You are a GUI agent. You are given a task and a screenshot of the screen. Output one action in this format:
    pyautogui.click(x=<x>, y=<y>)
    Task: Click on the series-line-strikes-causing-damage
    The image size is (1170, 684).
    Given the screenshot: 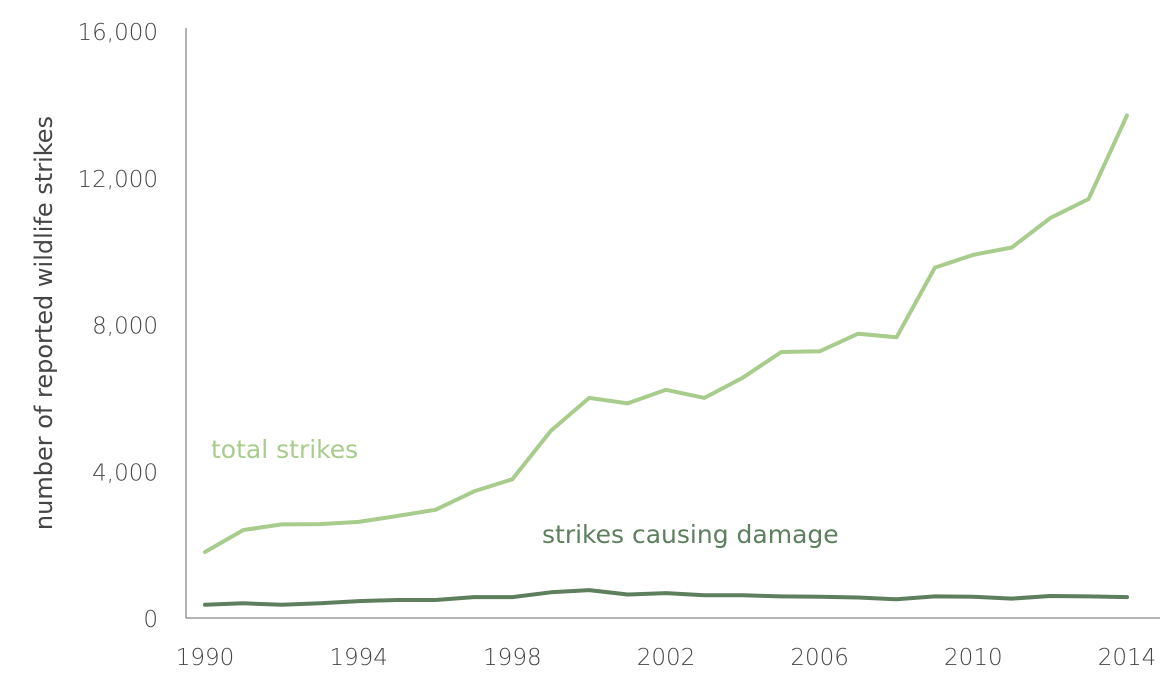 What is the action you would take?
    pyautogui.click(x=666, y=597)
    